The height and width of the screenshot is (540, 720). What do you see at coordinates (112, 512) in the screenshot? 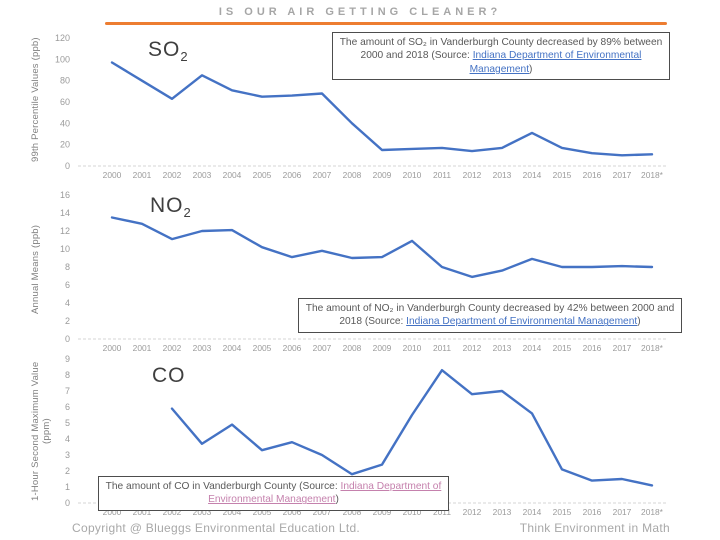
I see `co-x-tick-label: 2000` at bounding box center [112, 512].